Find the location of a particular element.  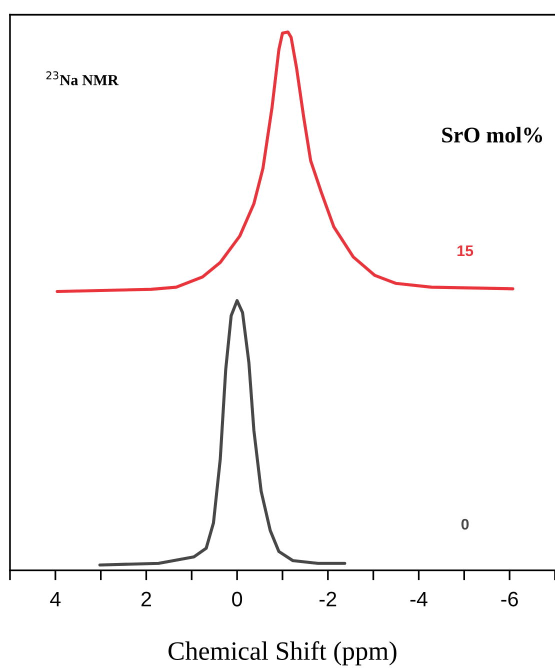

x-tick-label: 2 is located at coordinates (146, 599).